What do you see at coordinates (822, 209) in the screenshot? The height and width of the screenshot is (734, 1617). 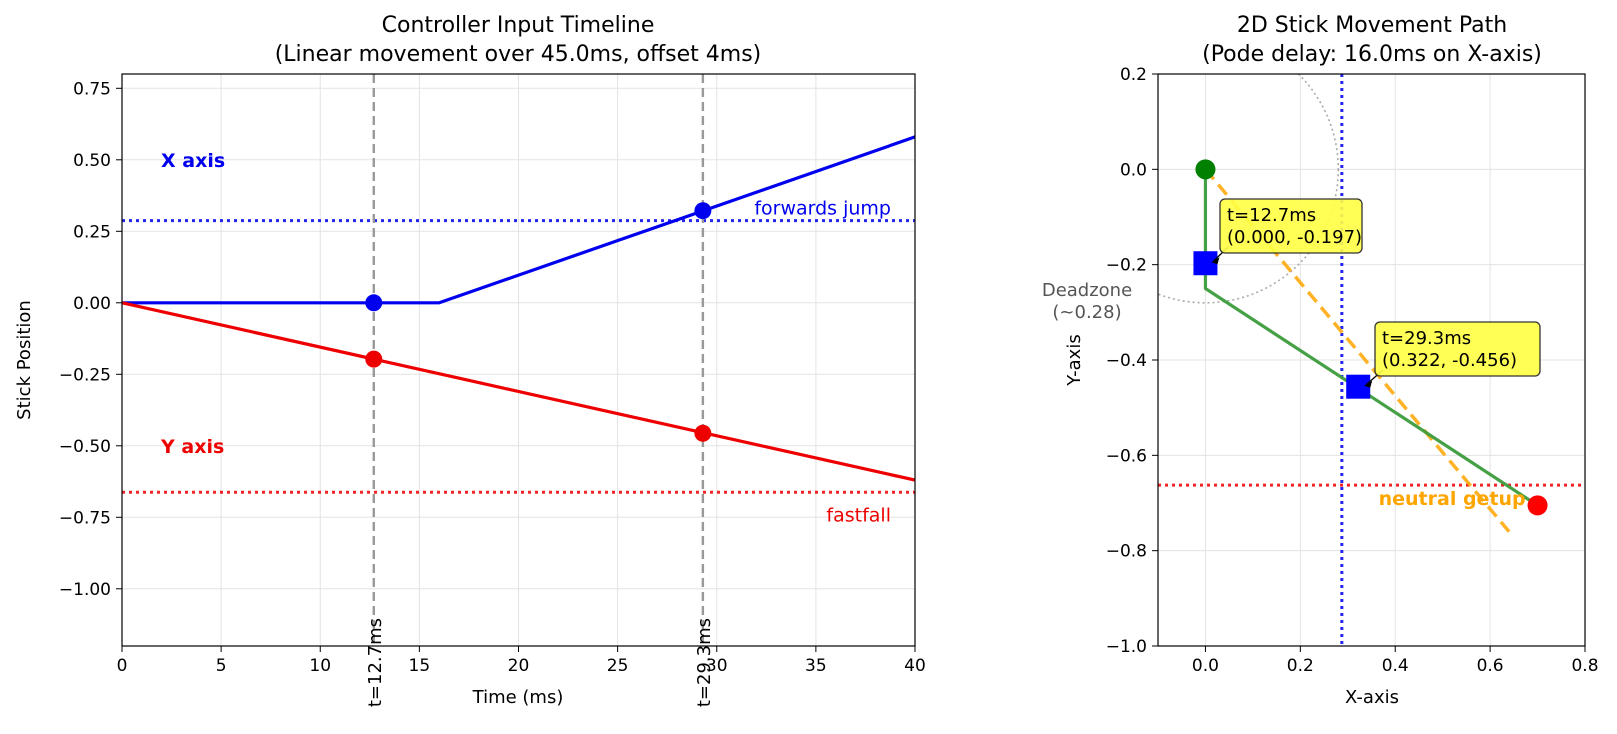 I see `timeline-threshold-label: forwards jump` at bounding box center [822, 209].